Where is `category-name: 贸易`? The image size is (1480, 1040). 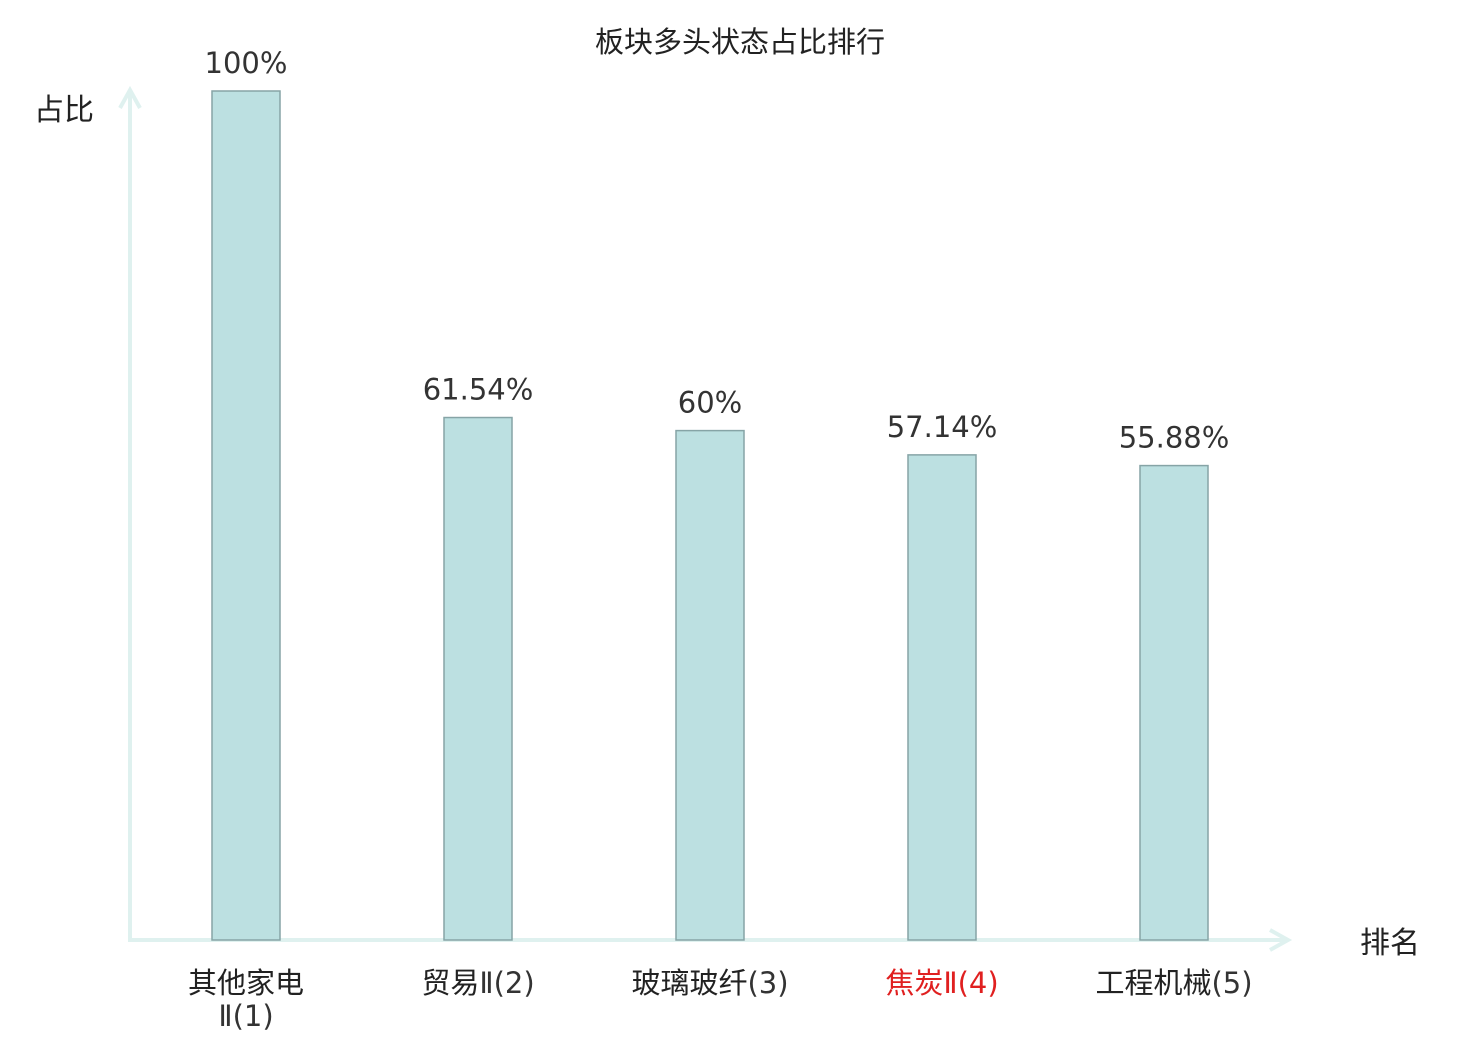
category-name: 贸易 is located at coordinates (450, 983).